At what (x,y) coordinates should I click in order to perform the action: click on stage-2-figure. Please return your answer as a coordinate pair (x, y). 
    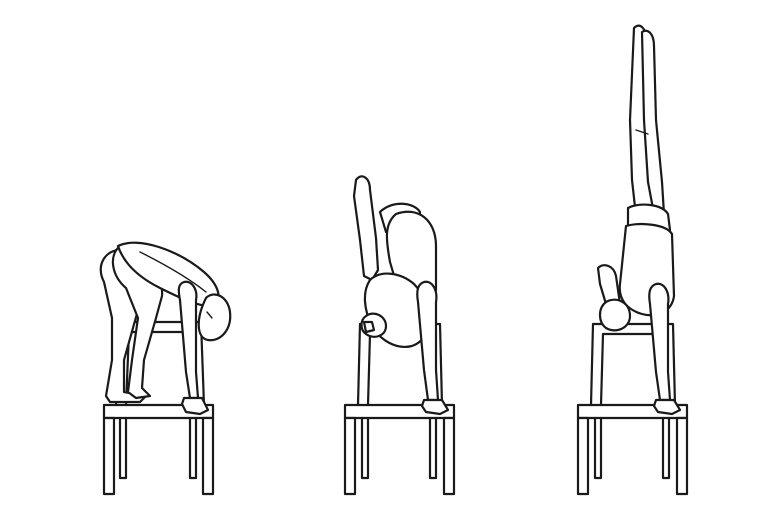
    Looking at the image, I should click on (399, 335).